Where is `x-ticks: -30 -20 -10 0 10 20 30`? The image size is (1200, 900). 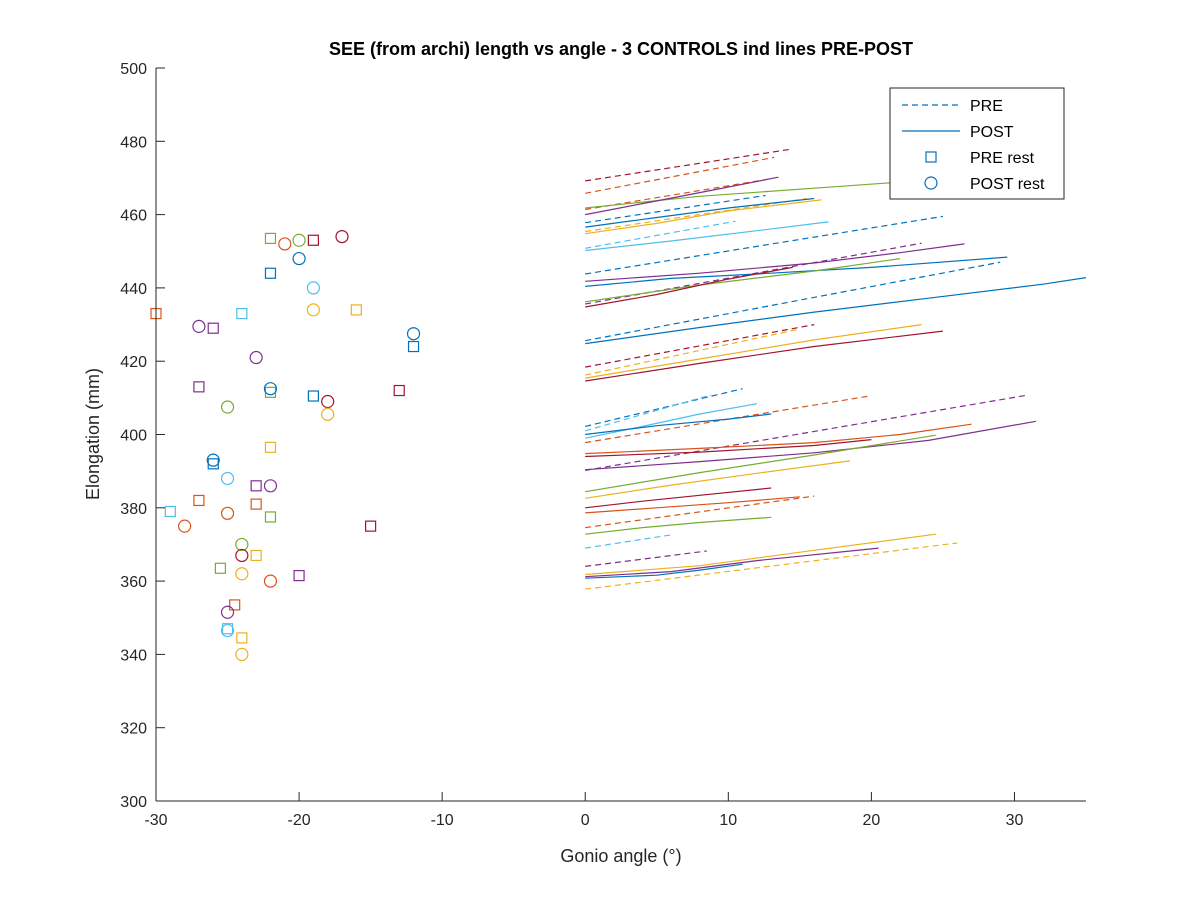
x-ticks: -30 -20 -10 0 10 20 30 is located at coordinates (583, 810).